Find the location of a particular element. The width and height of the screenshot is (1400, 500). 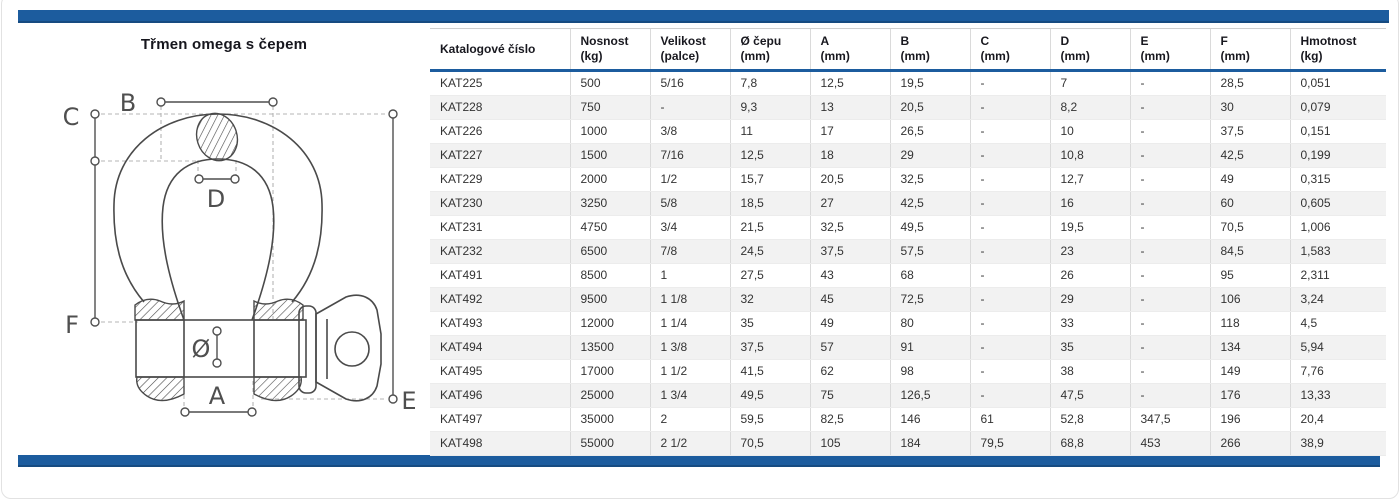

table-cell: 1 is located at coordinates (689, 275).